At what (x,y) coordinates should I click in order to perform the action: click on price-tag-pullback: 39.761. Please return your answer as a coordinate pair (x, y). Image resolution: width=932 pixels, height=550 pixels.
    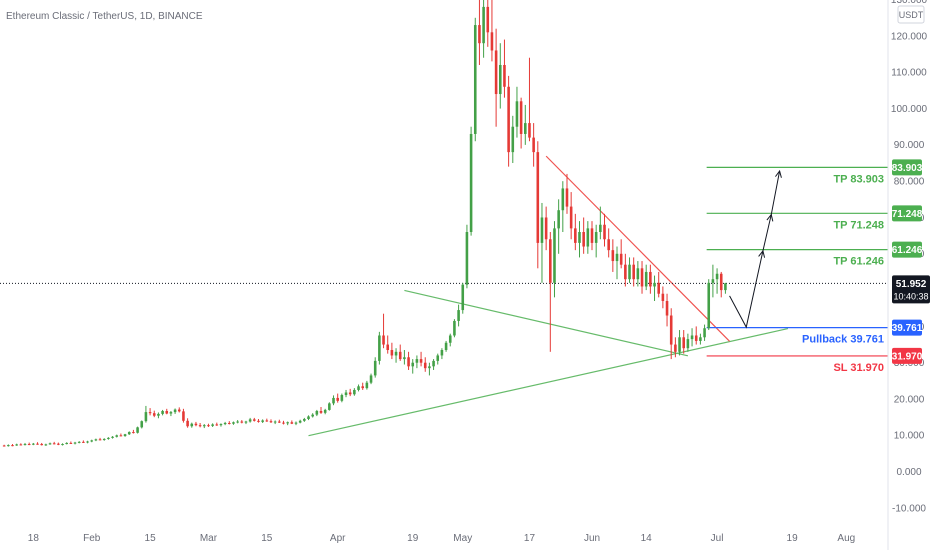
    Looking at the image, I should click on (907, 327).